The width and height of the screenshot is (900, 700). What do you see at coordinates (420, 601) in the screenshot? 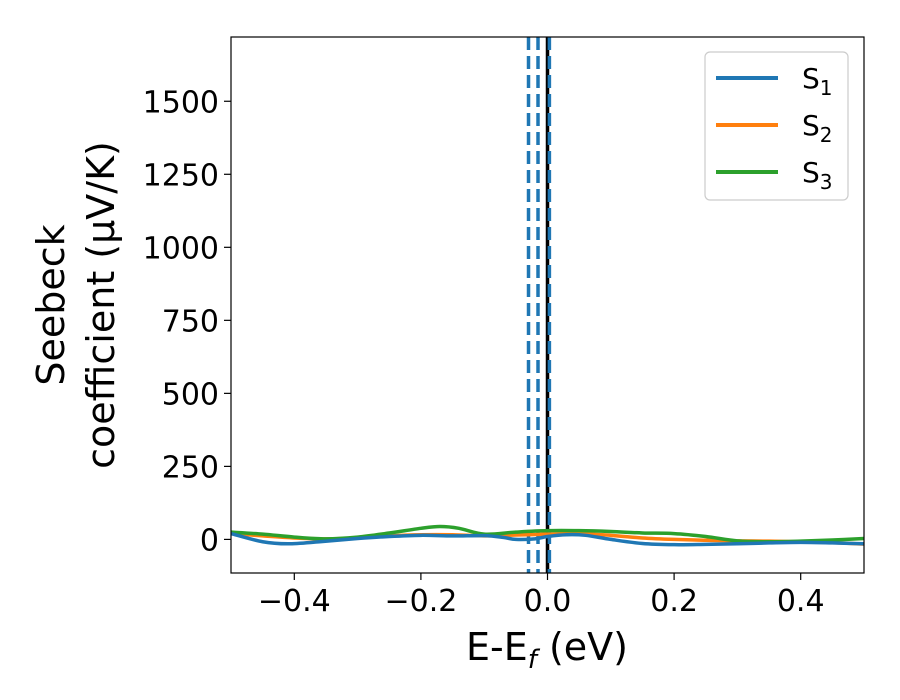
I see `x-tick-label: −0.2` at bounding box center [420, 601].